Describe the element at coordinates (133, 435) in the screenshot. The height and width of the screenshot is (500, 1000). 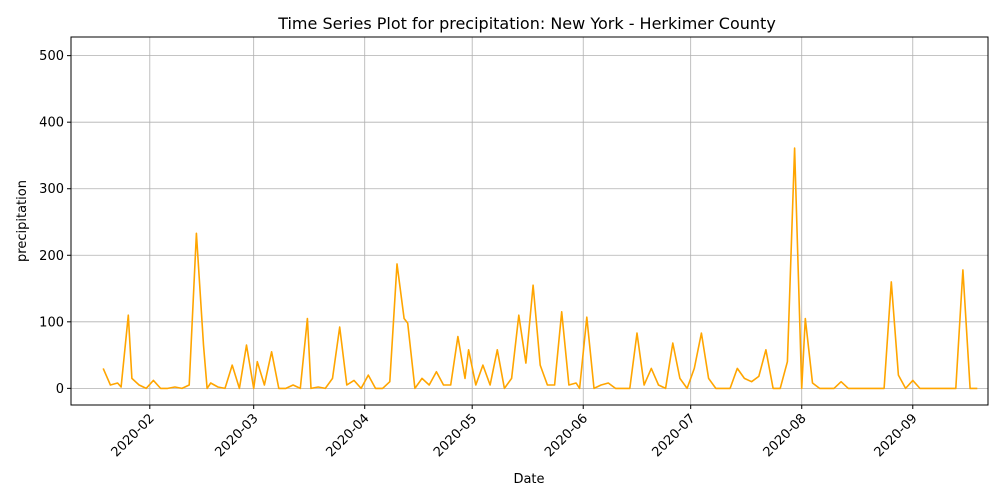
I see `x-tick-label: 2020-02` at that location.